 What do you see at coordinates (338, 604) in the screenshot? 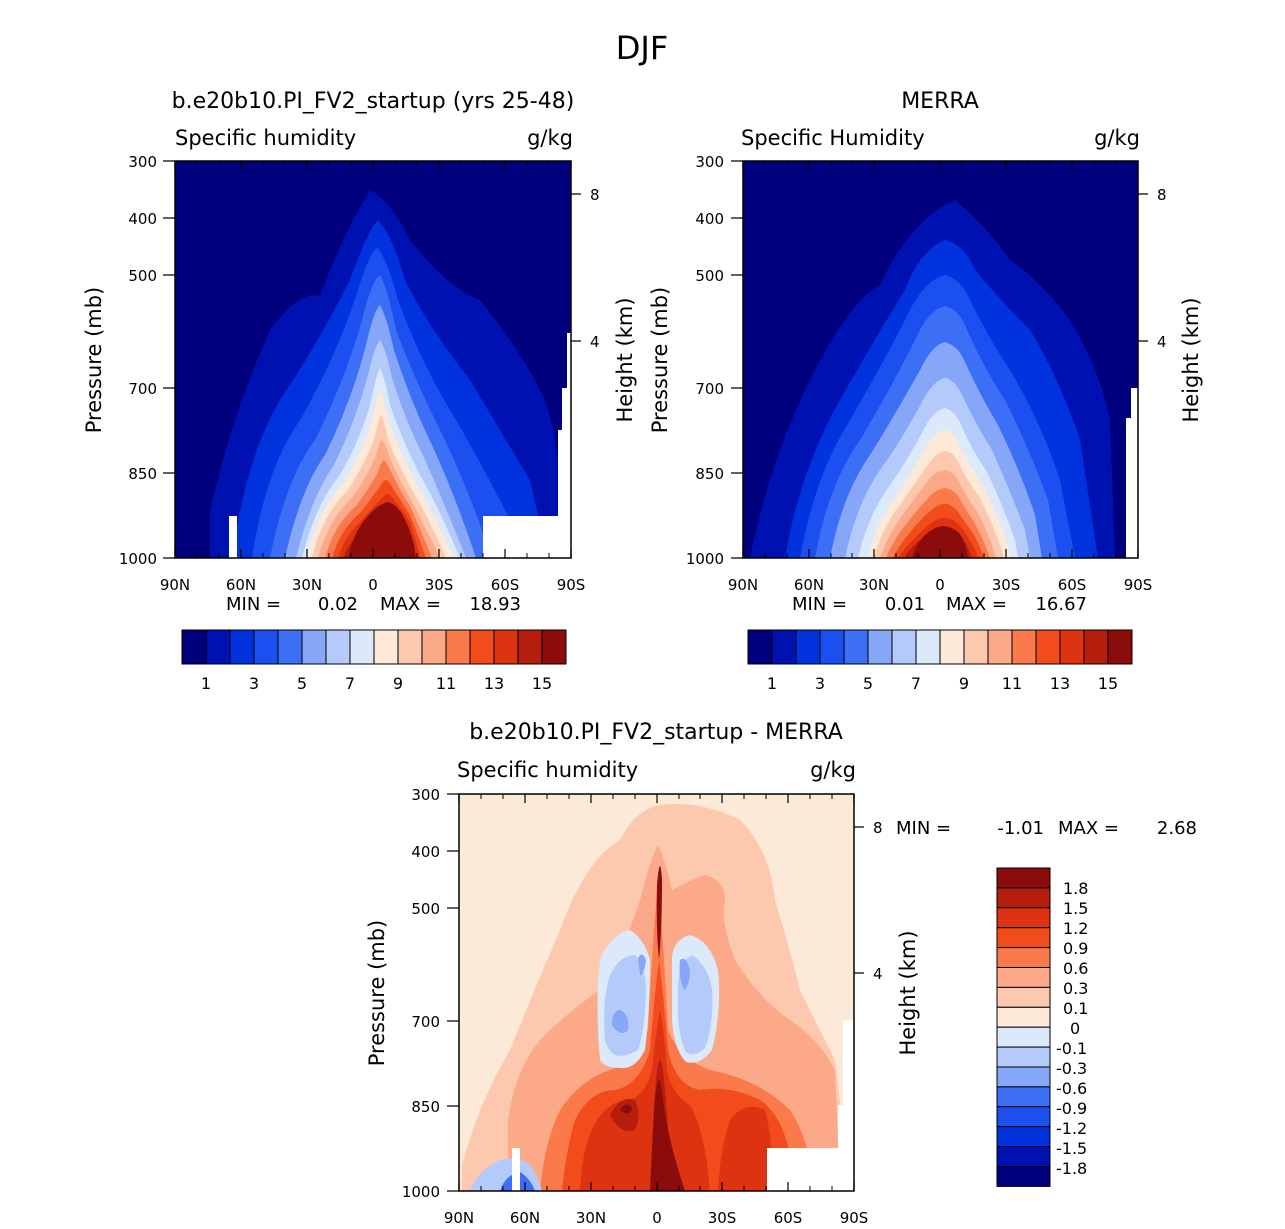
I see `min-value: 0.02` at bounding box center [338, 604].